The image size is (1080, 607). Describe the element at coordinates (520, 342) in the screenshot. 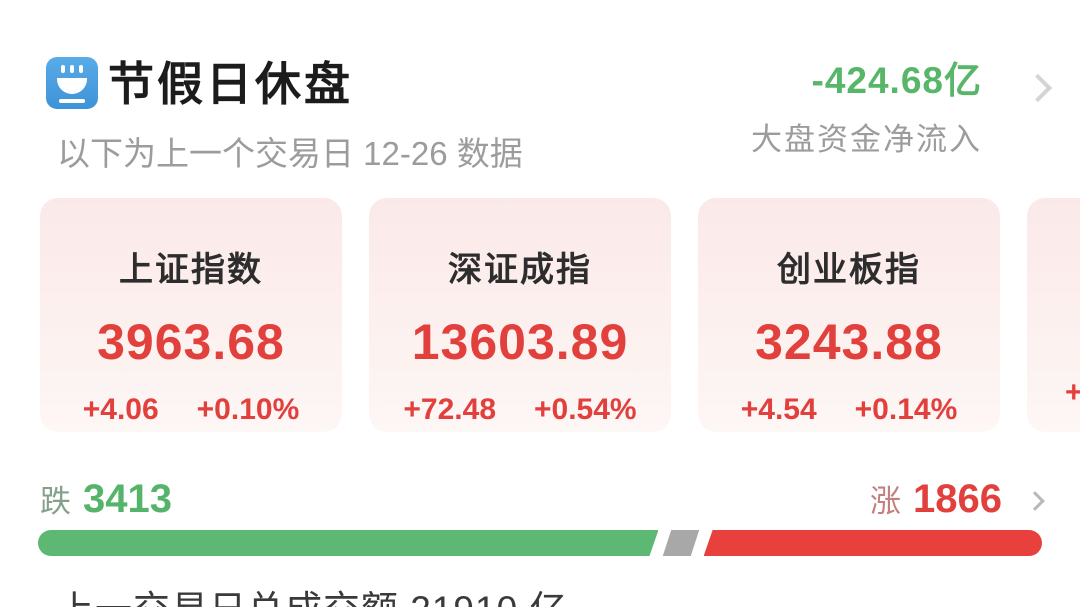

I see `index-value: 13603.89` at that location.